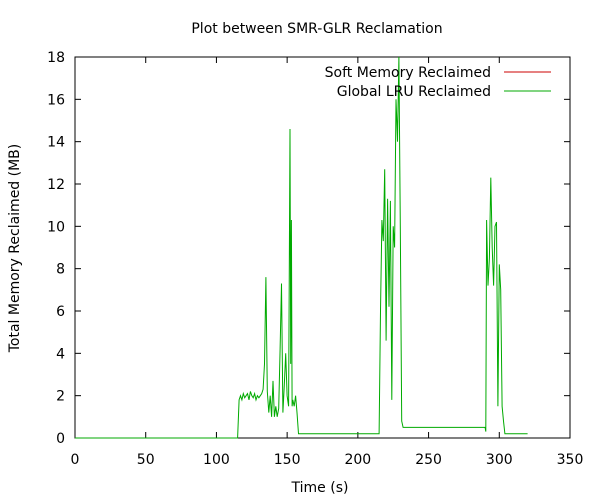 Image resolution: width=600 pixels, height=500 pixels. Describe the element at coordinates (414, 92) in the screenshot. I see `legend-label-1: Global LRU Reclaimed` at that location.